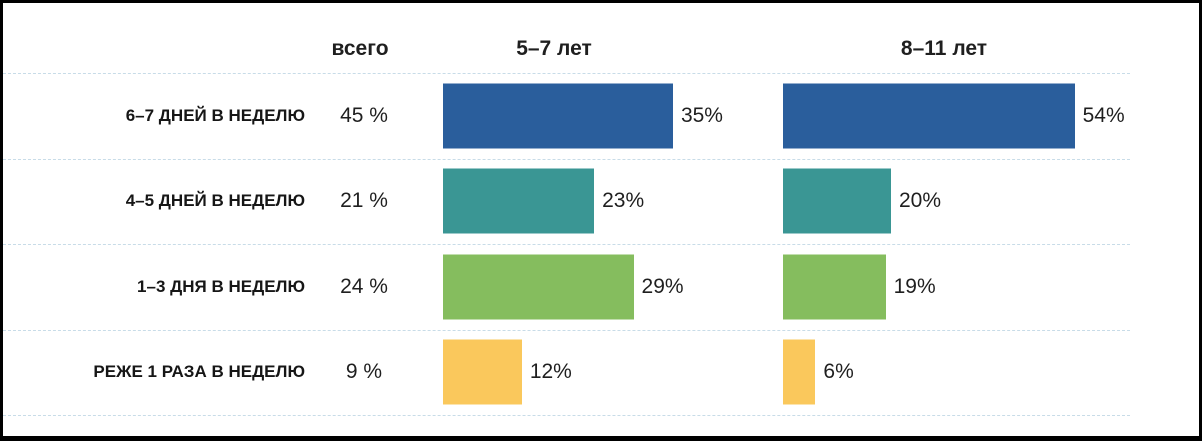 This screenshot has width=1202, height=441. What do you see at coordinates (364, 286) in the screenshot?
I see `total-value: 24 %` at bounding box center [364, 286].